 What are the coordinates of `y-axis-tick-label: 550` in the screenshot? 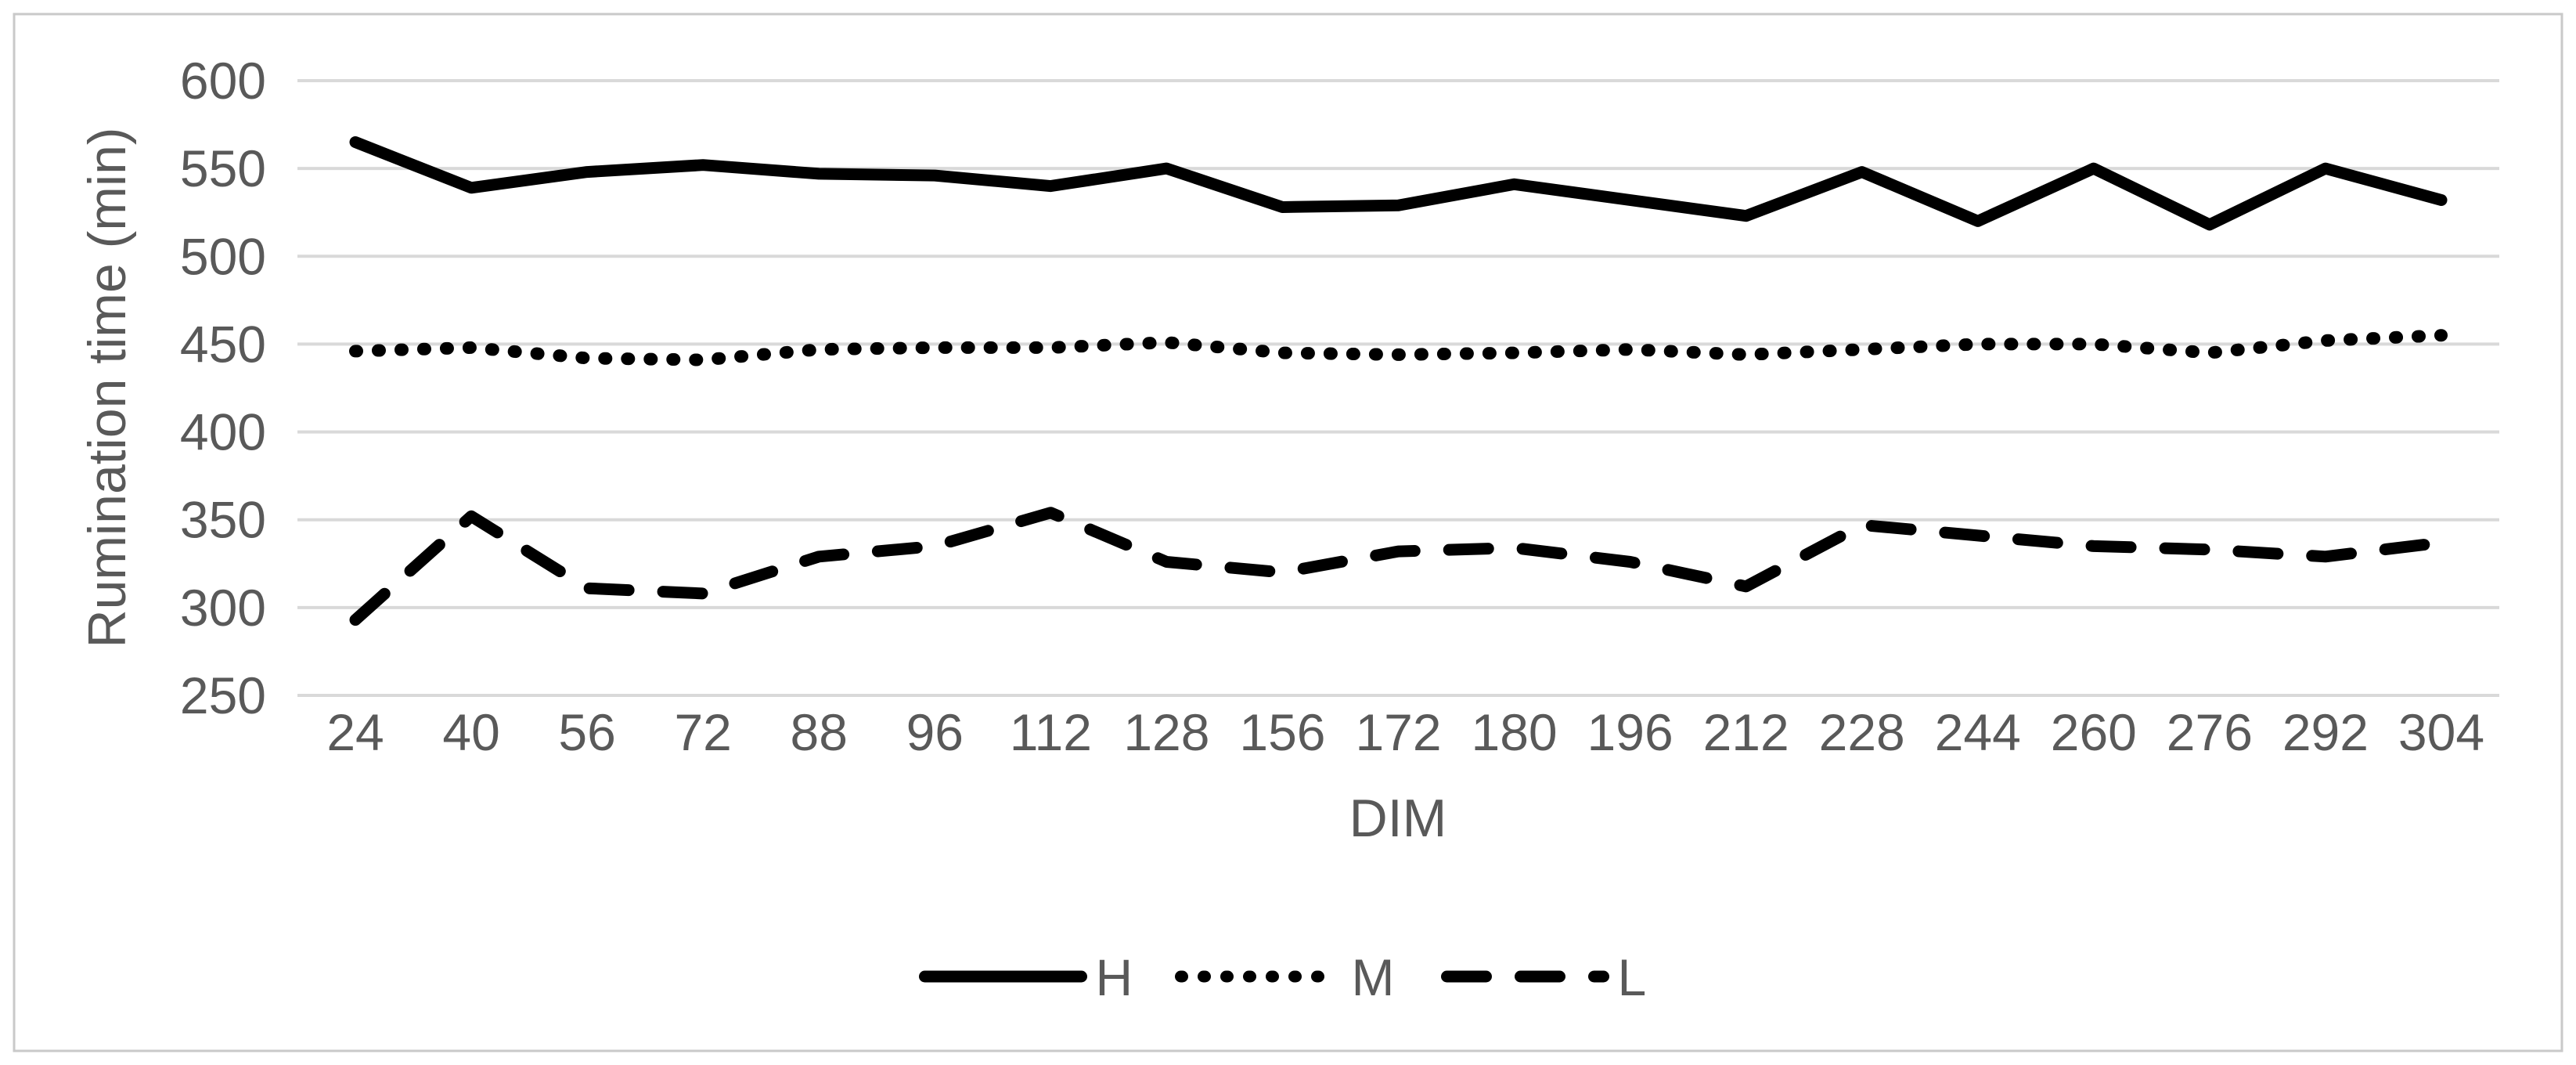 It's located at (223, 168).